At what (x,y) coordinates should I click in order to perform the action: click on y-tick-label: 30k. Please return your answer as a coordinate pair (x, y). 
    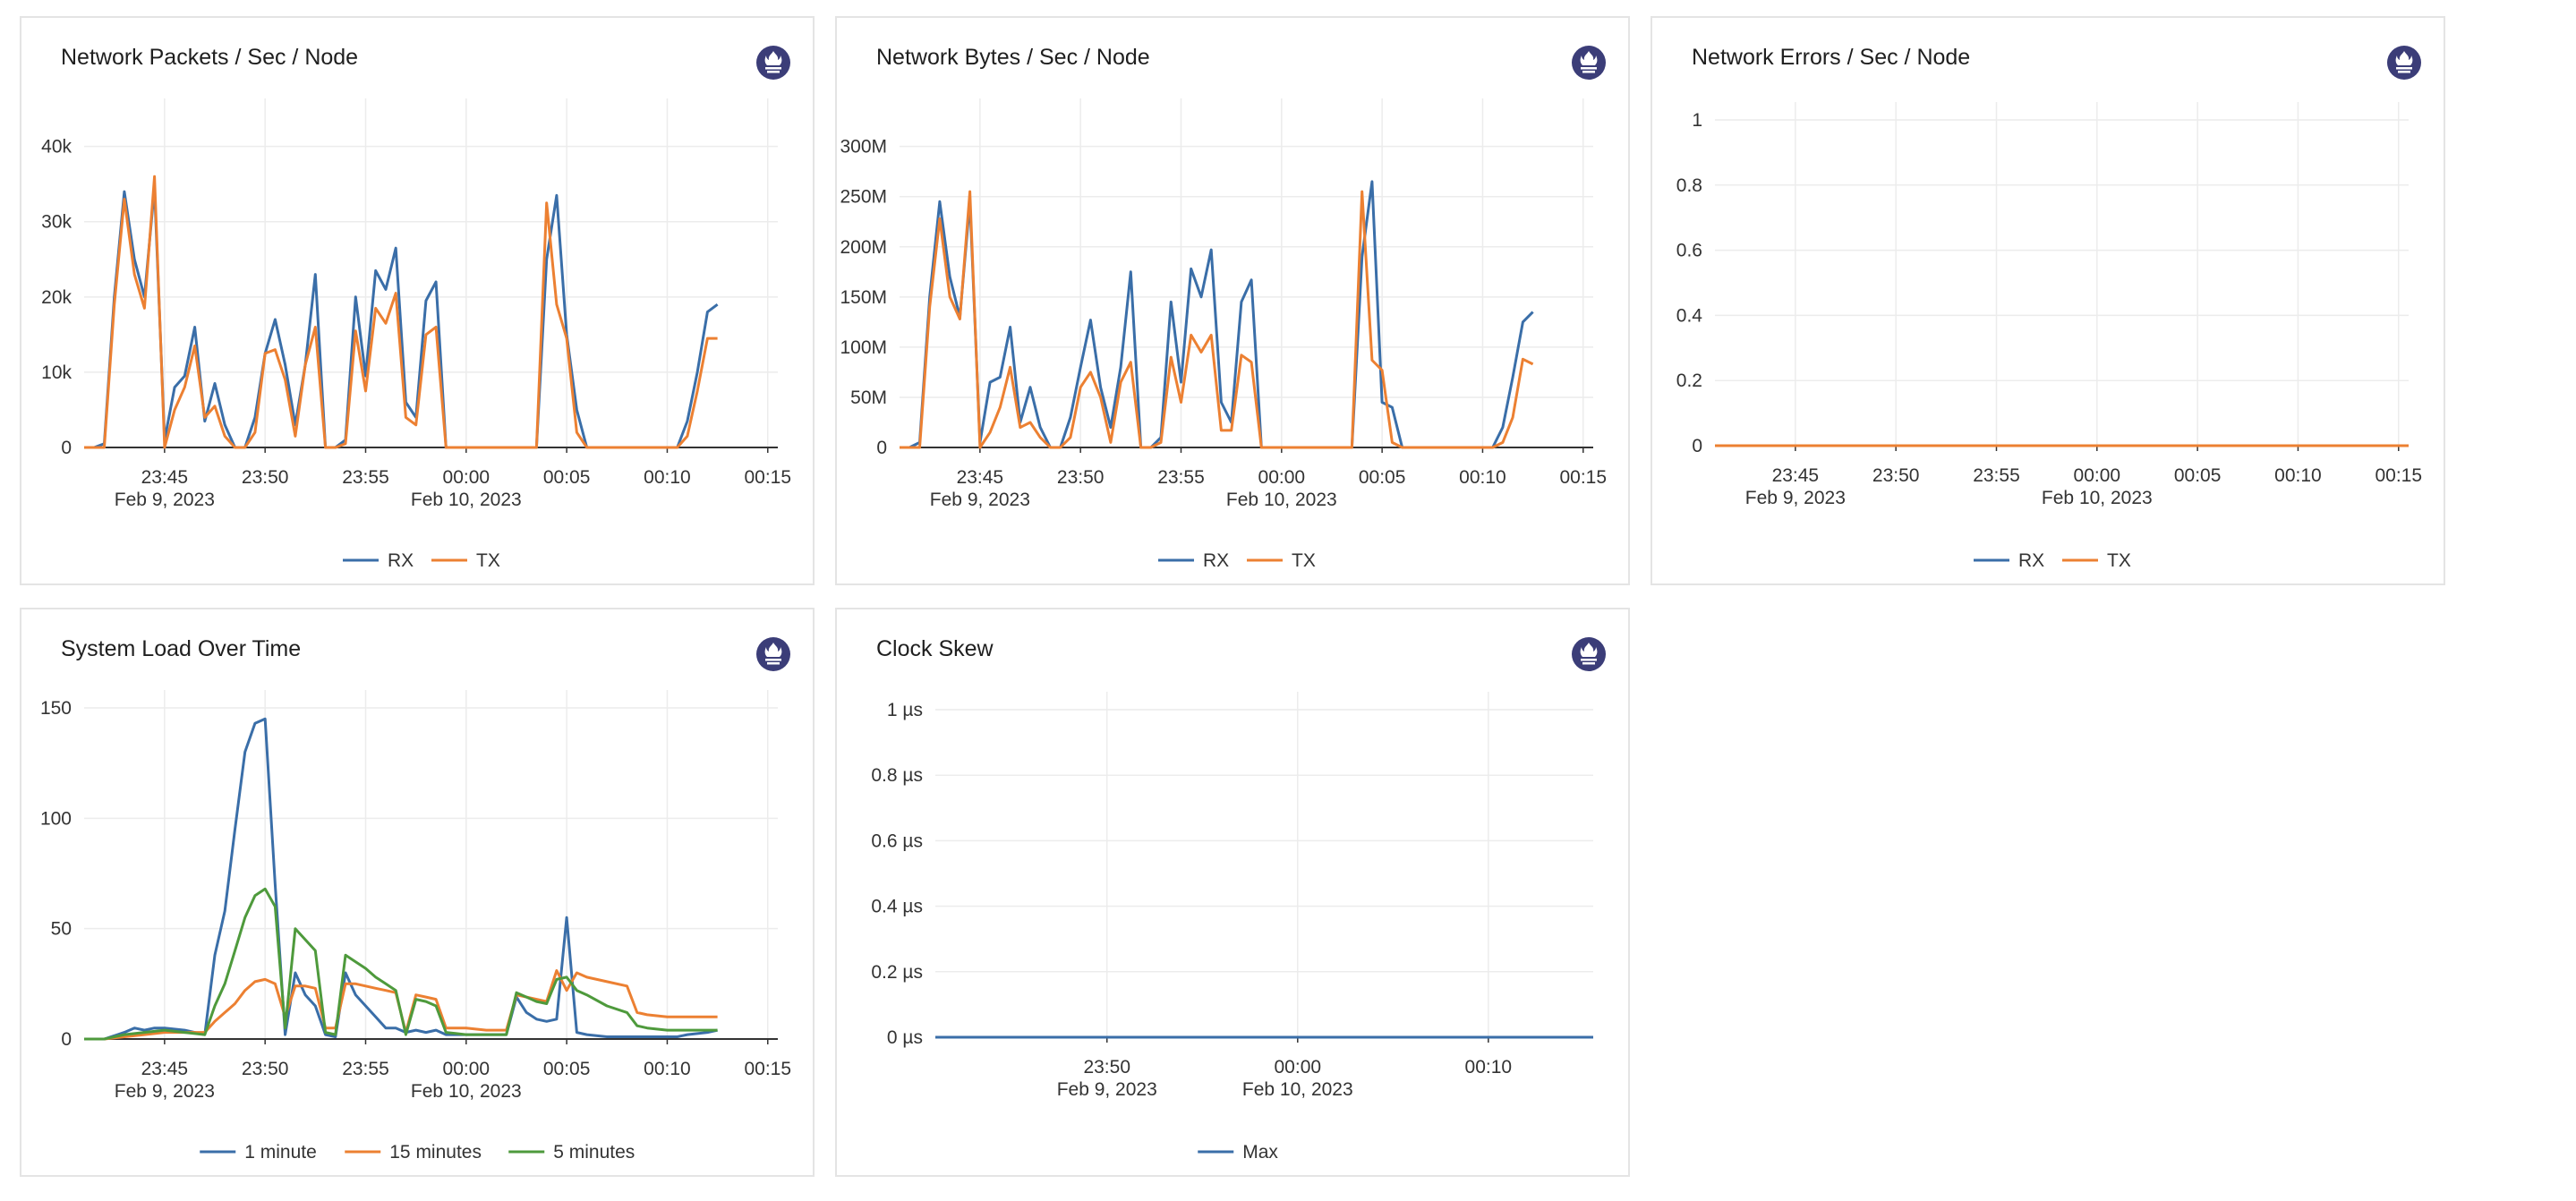
    Looking at the image, I should click on (56, 222).